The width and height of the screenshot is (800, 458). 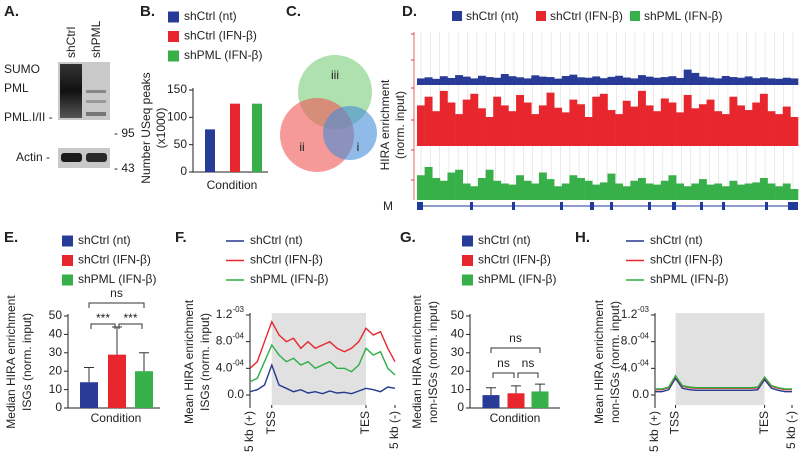 What do you see at coordinates (146, 127) in the screenshot?
I see `axis-title: Number USeq peaks` at bounding box center [146, 127].